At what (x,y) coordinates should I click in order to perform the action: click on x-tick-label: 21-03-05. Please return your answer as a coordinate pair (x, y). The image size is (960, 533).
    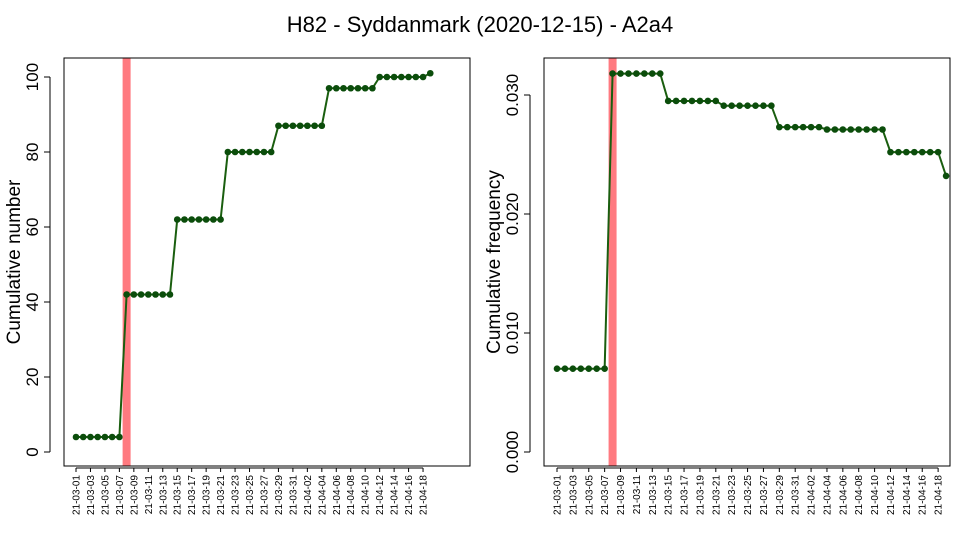
    Looking at the image, I should click on (589, 495).